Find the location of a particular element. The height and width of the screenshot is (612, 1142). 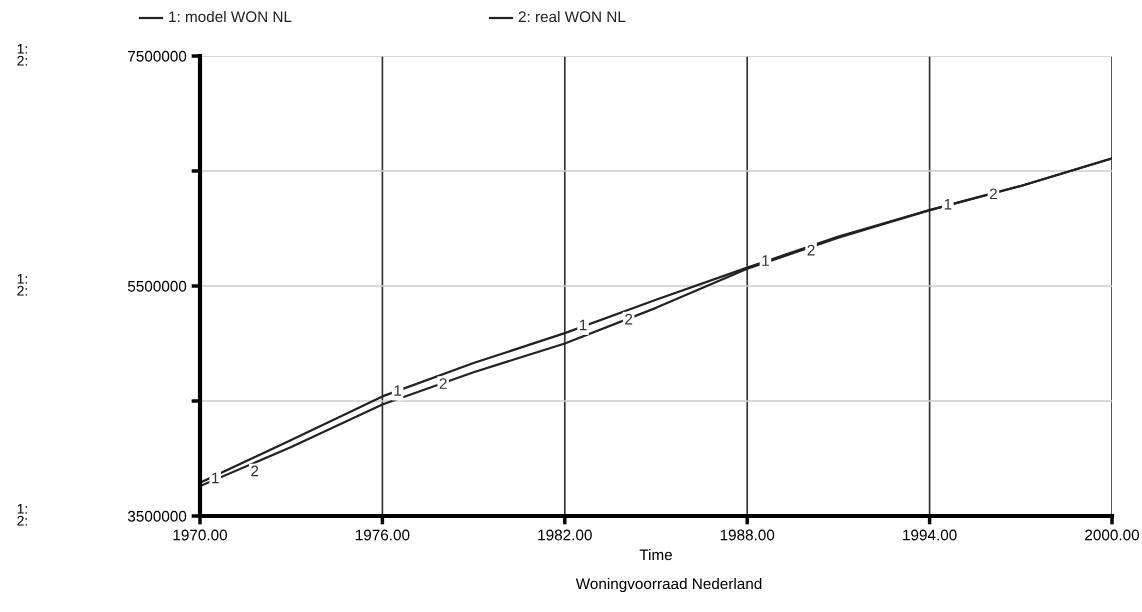

y-tick-label: 5500000 is located at coordinates (157, 286).